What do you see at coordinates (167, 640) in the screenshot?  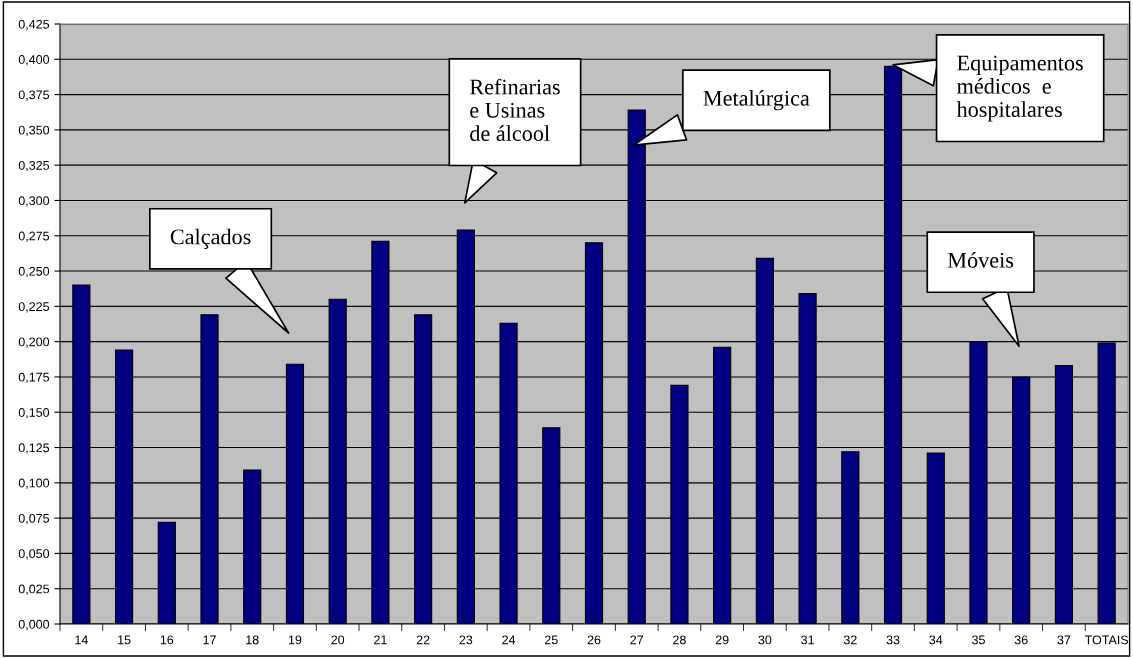 I see `x-tick-label: 16` at bounding box center [167, 640].